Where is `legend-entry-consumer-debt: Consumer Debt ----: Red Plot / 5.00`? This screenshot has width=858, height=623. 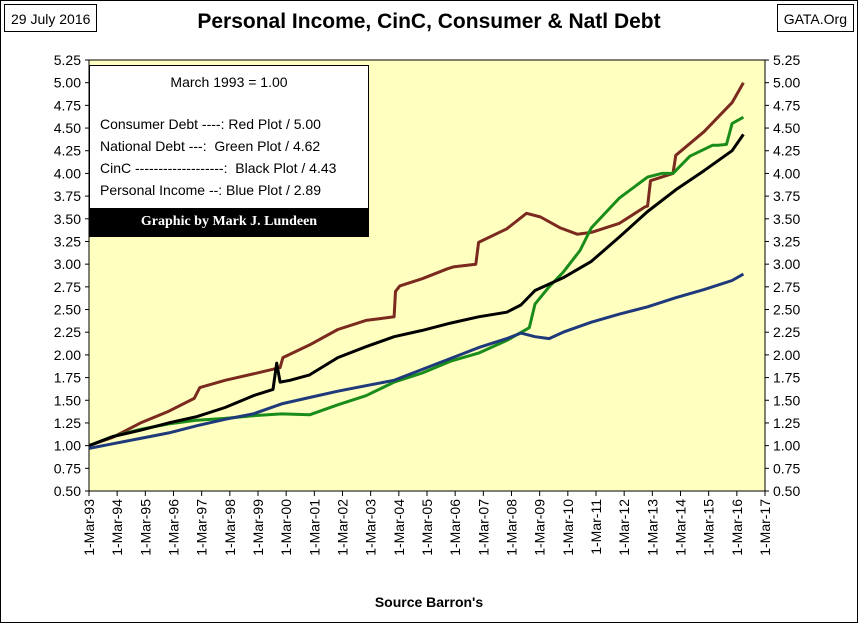 legend-entry-consumer-debt: Consumer Debt ----: Red Plot / 5.00 is located at coordinates (210, 124).